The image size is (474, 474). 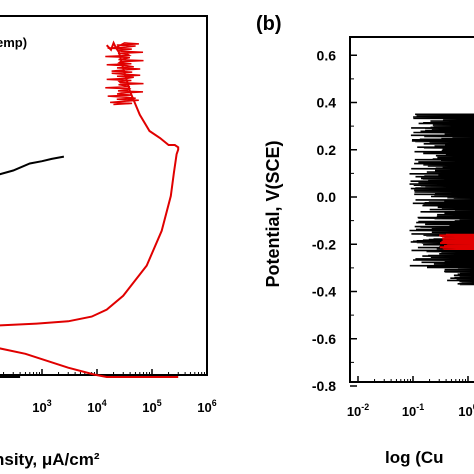 I want to click on left-x-tick-label: 10⁴, so click(x=96, y=406).